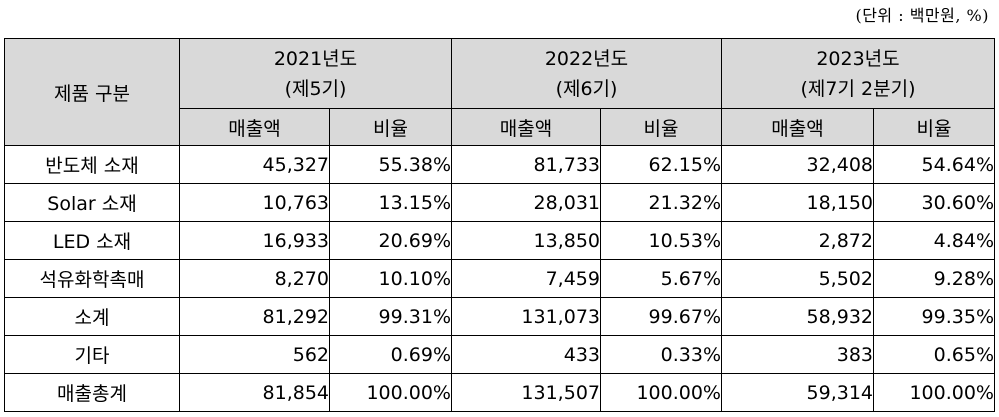  What do you see at coordinates (315, 88) in the screenshot?
I see `header-period-label: (제5기)` at bounding box center [315, 88].